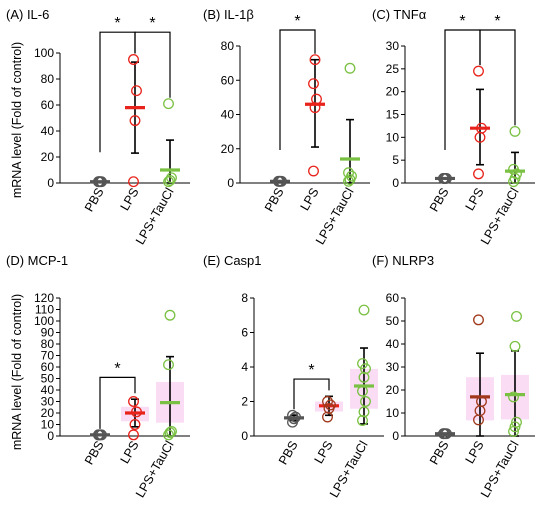  I want to click on y-tick-label: 5, so click(395, 160).